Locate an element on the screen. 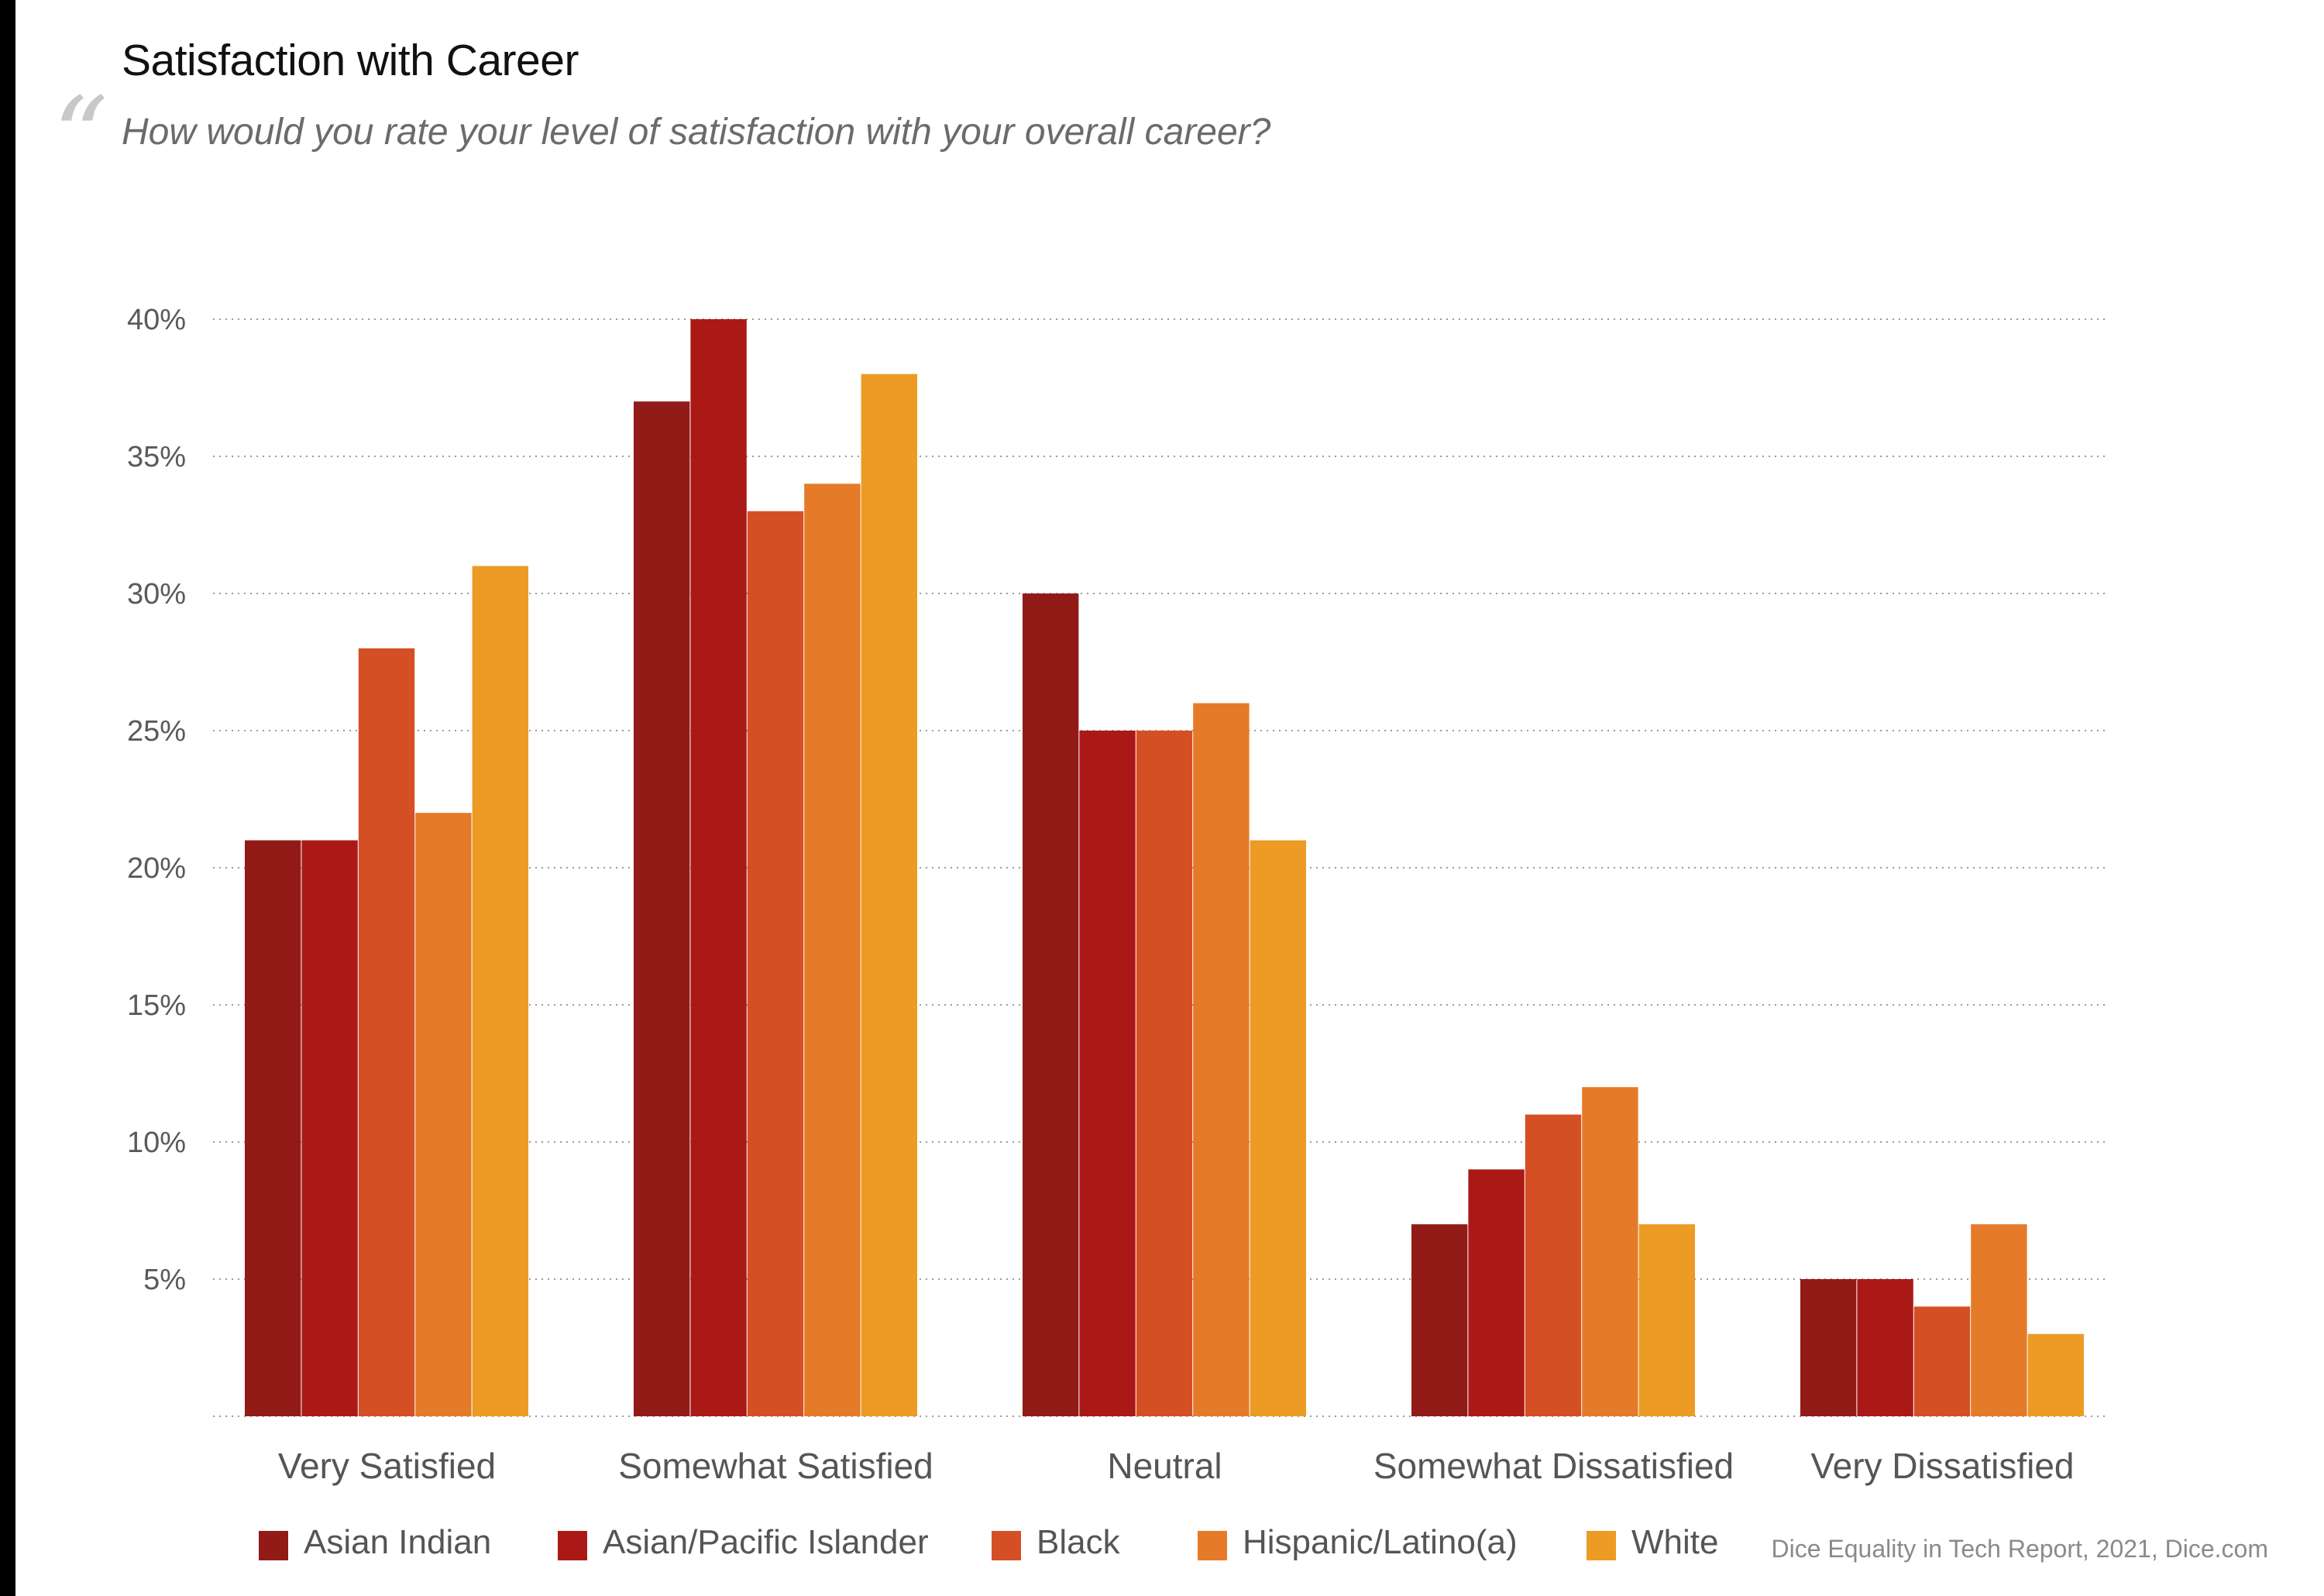  legend-label: Hispanic/Latino(a) is located at coordinates (1380, 1542).